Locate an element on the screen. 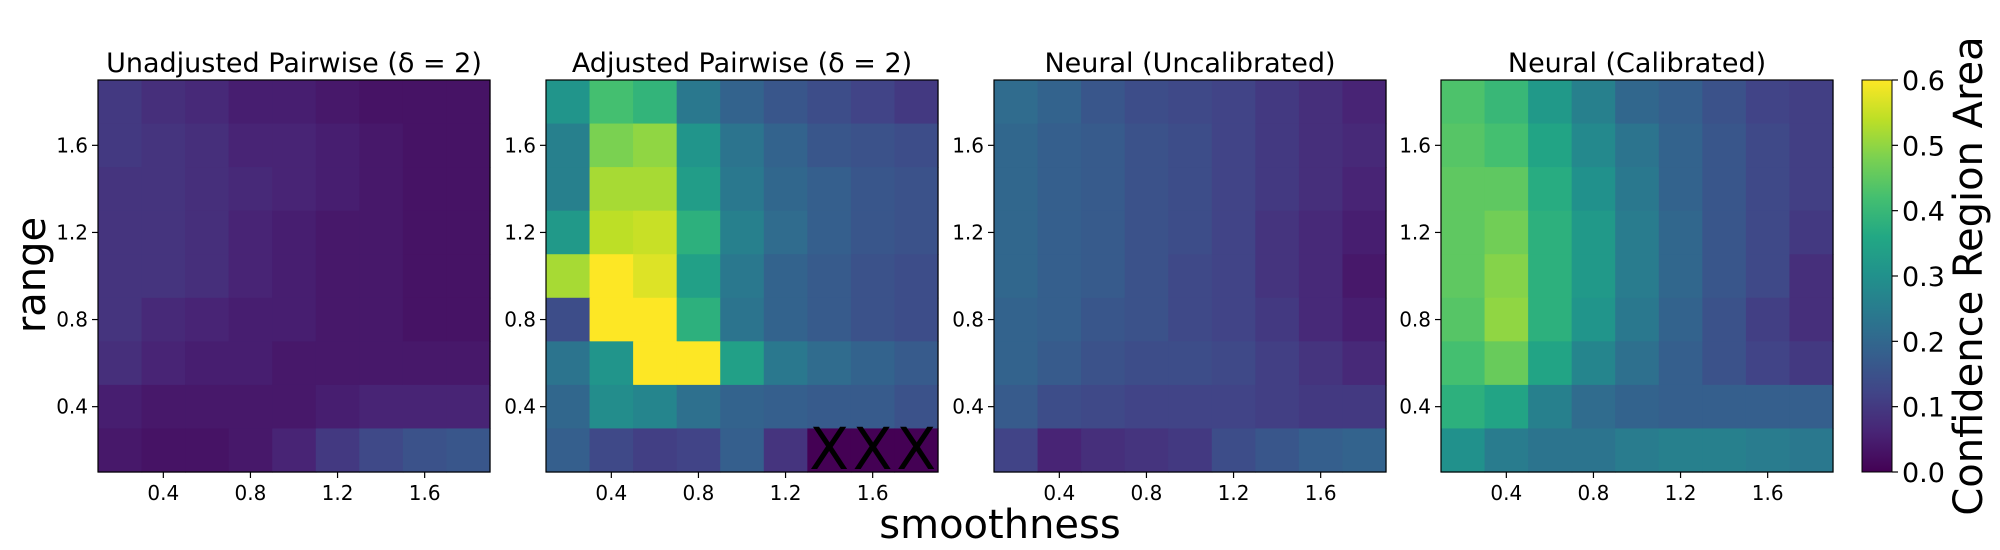  x-tick-label: 0.8 is located at coordinates (1594, 493).